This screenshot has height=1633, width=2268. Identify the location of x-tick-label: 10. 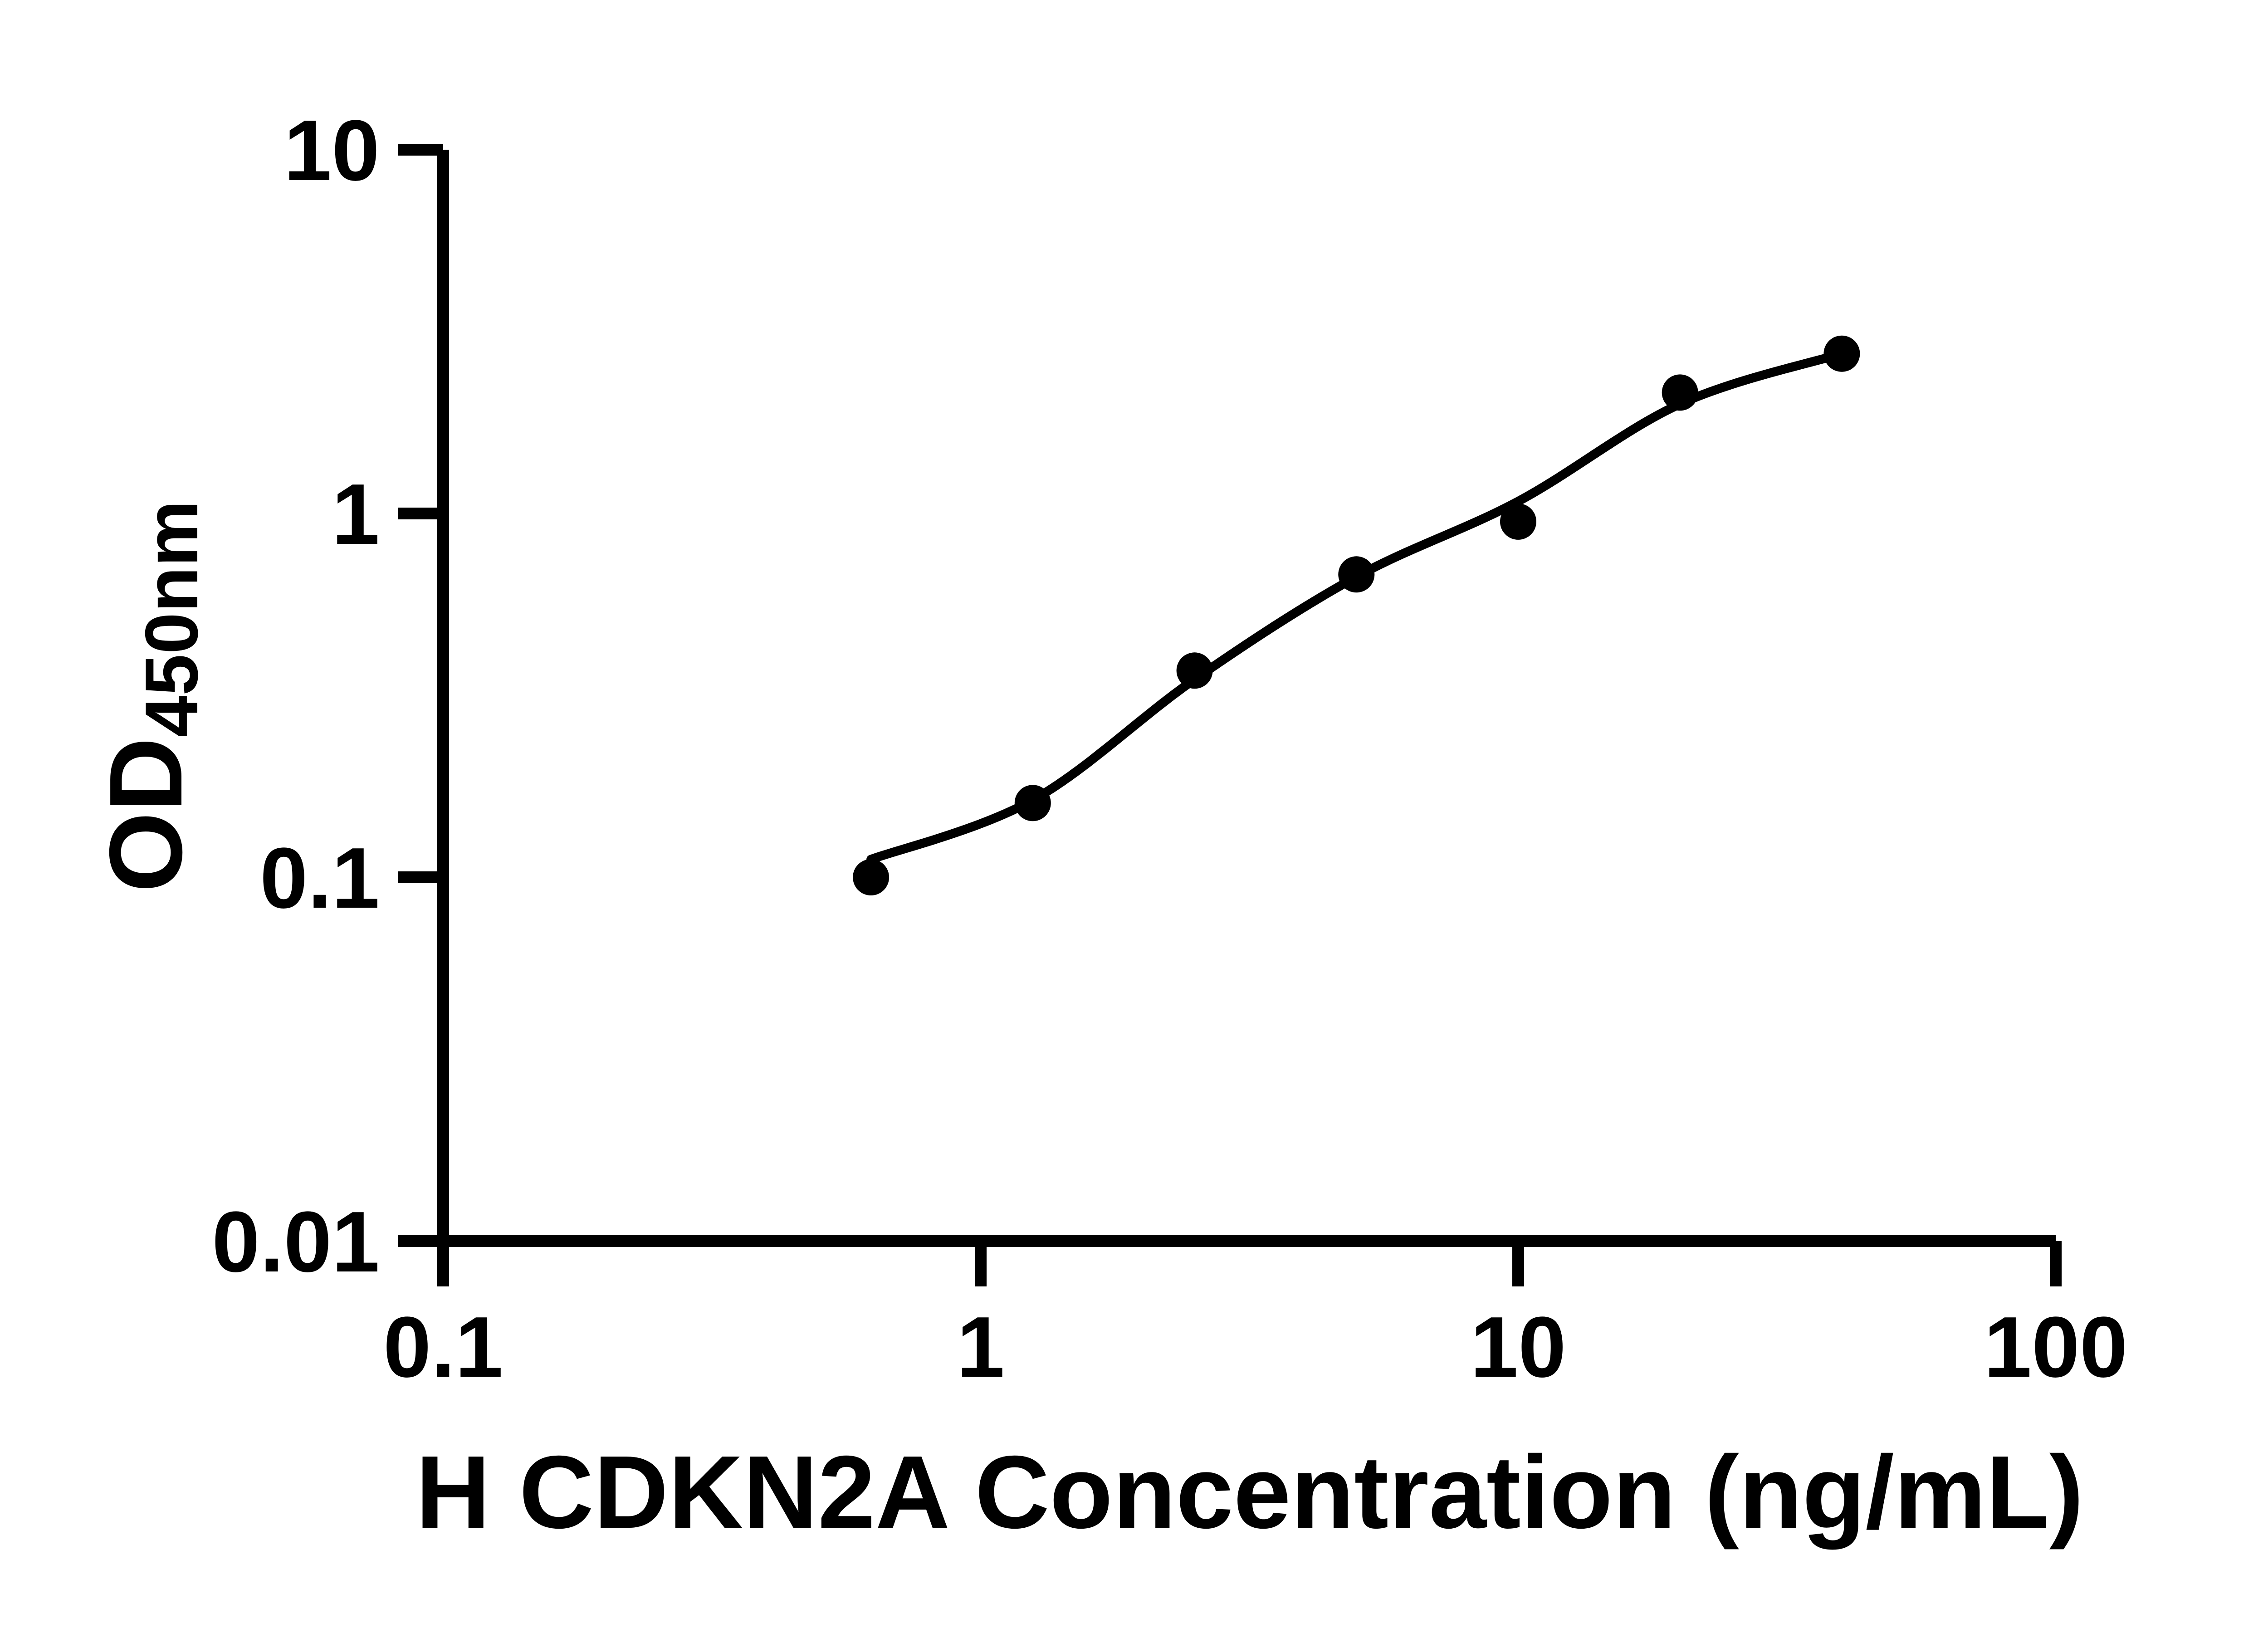
(1518, 1347).